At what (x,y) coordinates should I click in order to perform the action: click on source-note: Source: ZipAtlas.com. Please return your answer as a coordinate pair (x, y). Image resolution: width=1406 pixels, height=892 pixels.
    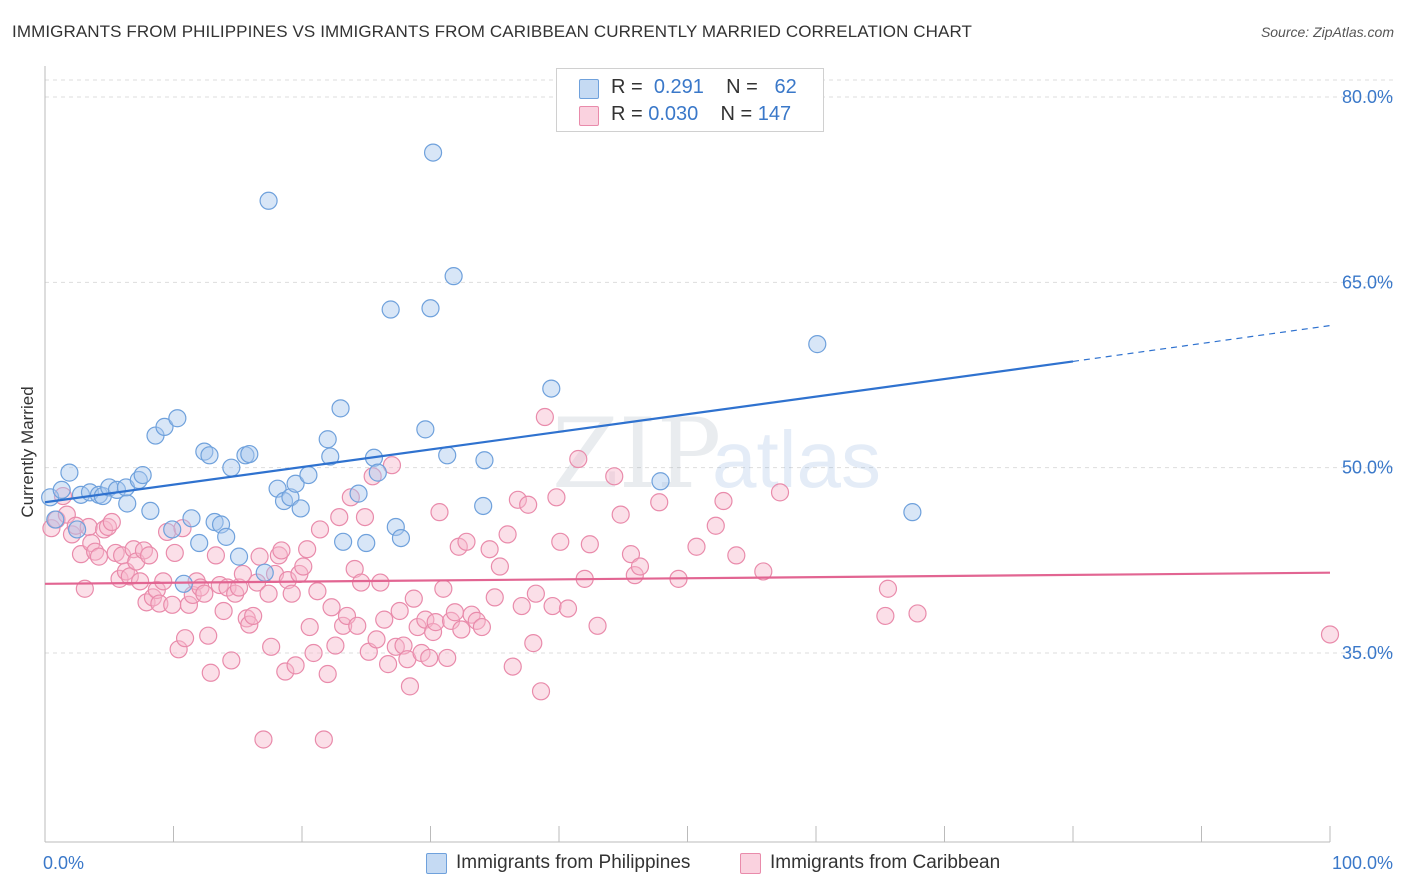
    Looking at the image, I should click on (1327, 32).